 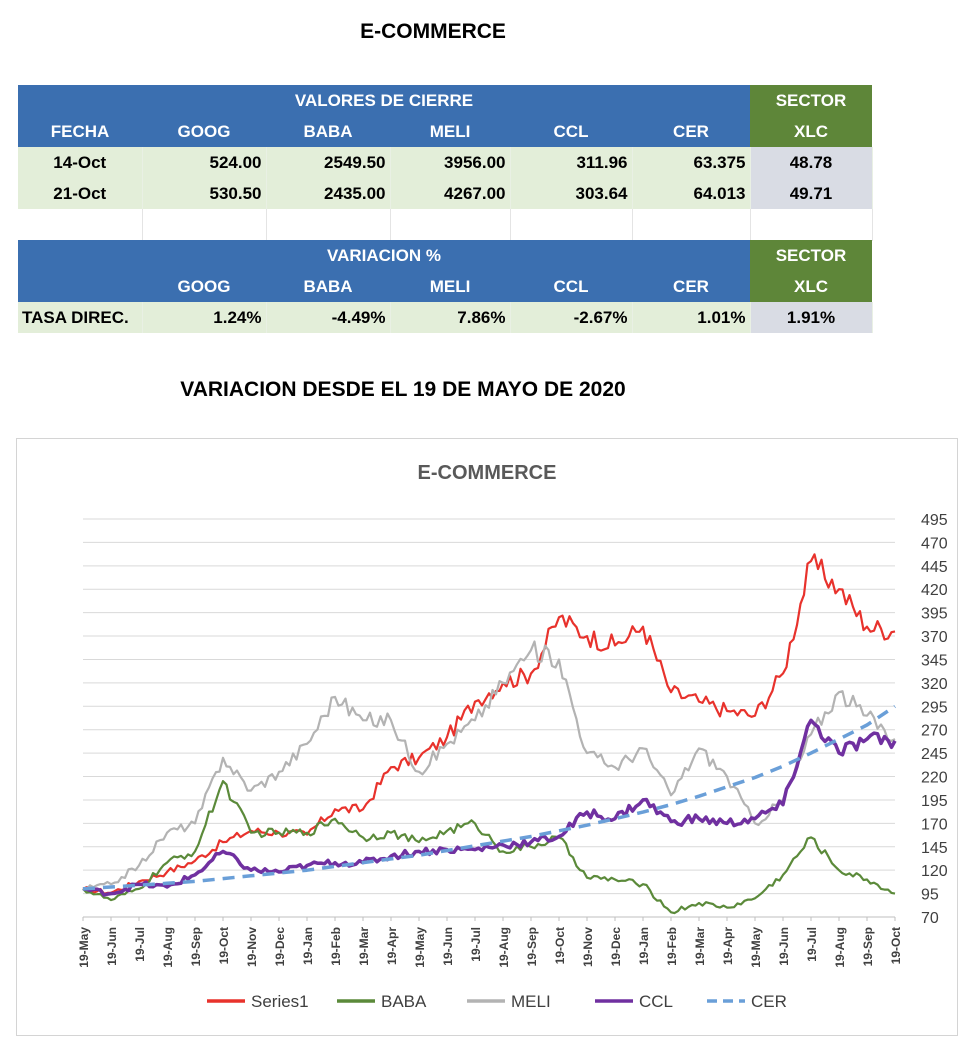 What do you see at coordinates (204, 193) in the screenshot?
I see `table-cell: 530.50` at bounding box center [204, 193].